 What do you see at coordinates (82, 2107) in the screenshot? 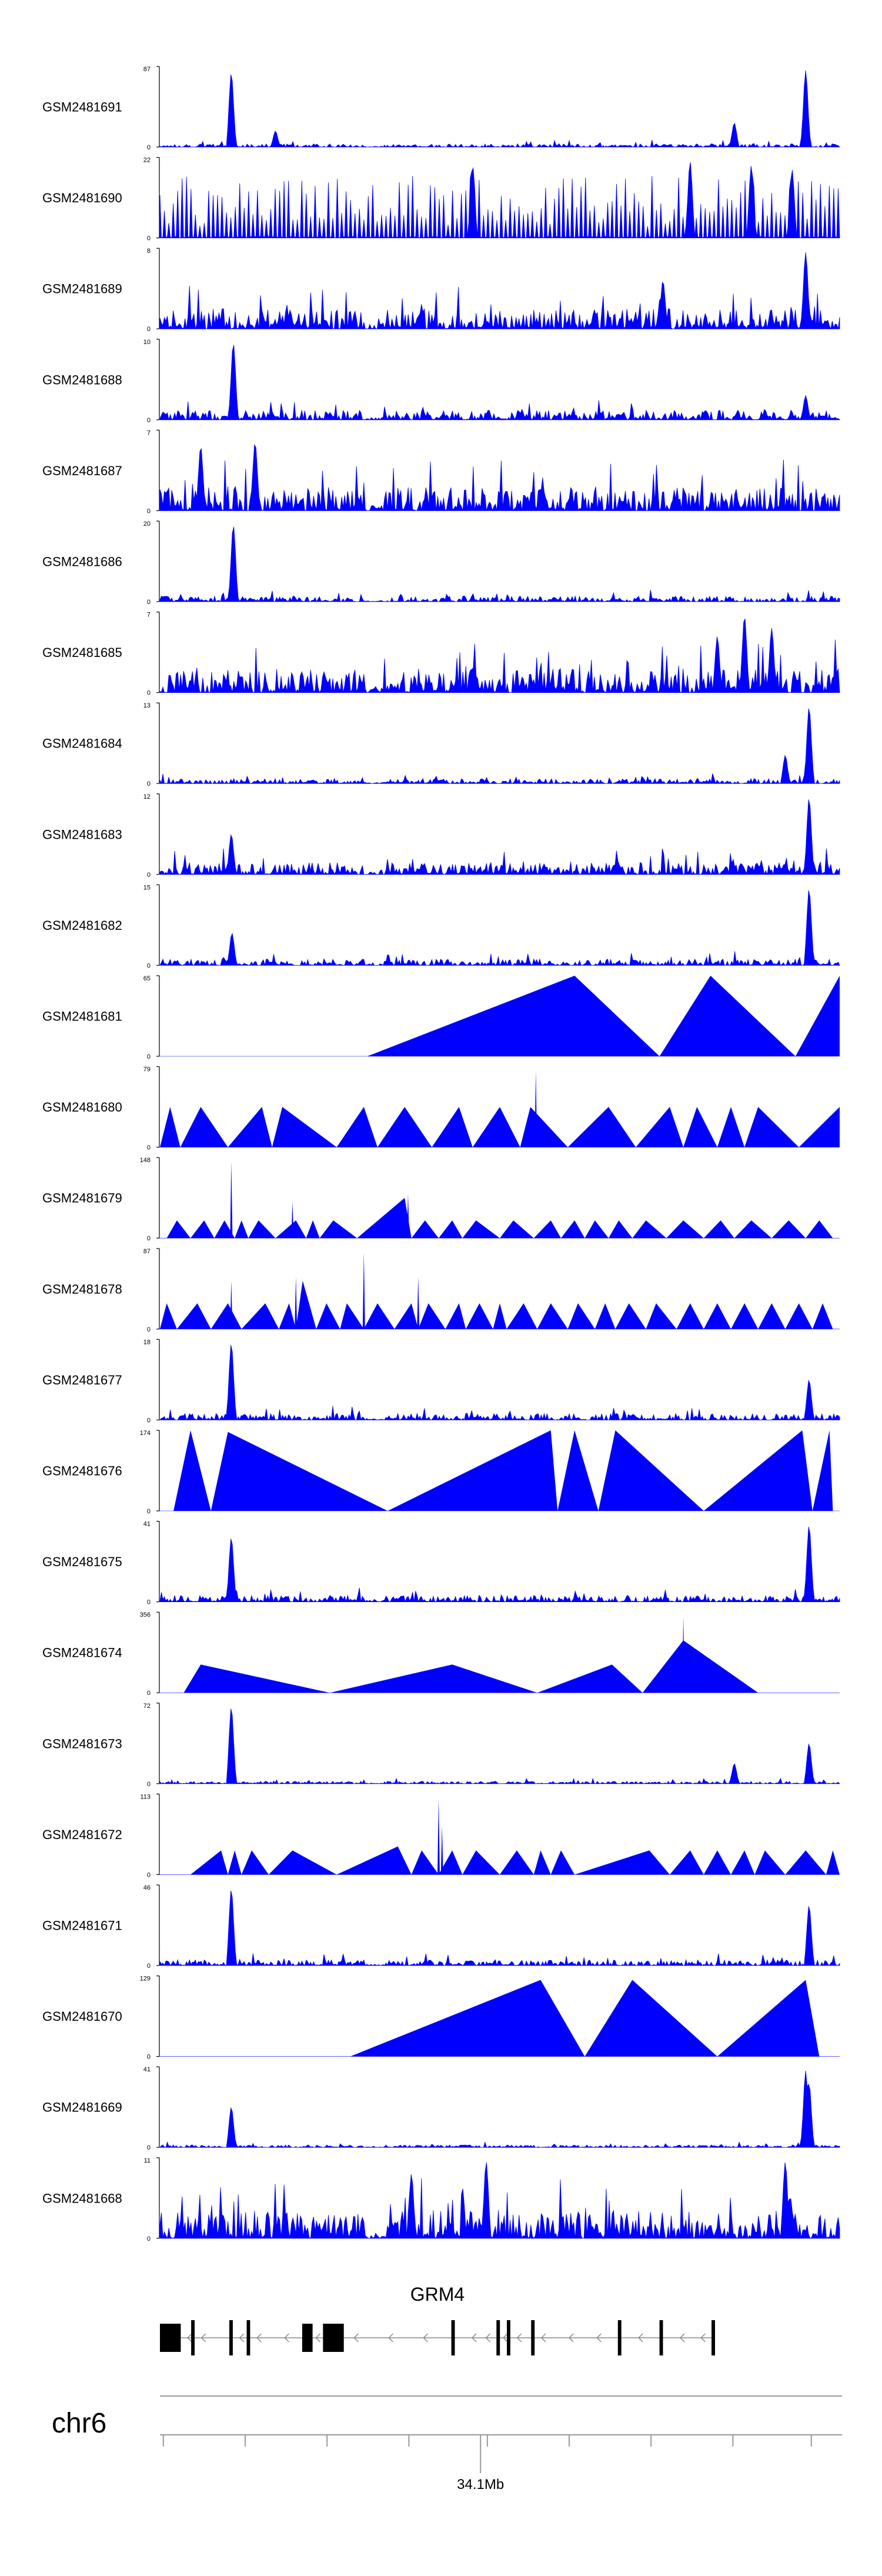
I see `track-label: GSM2481669` at bounding box center [82, 2107].